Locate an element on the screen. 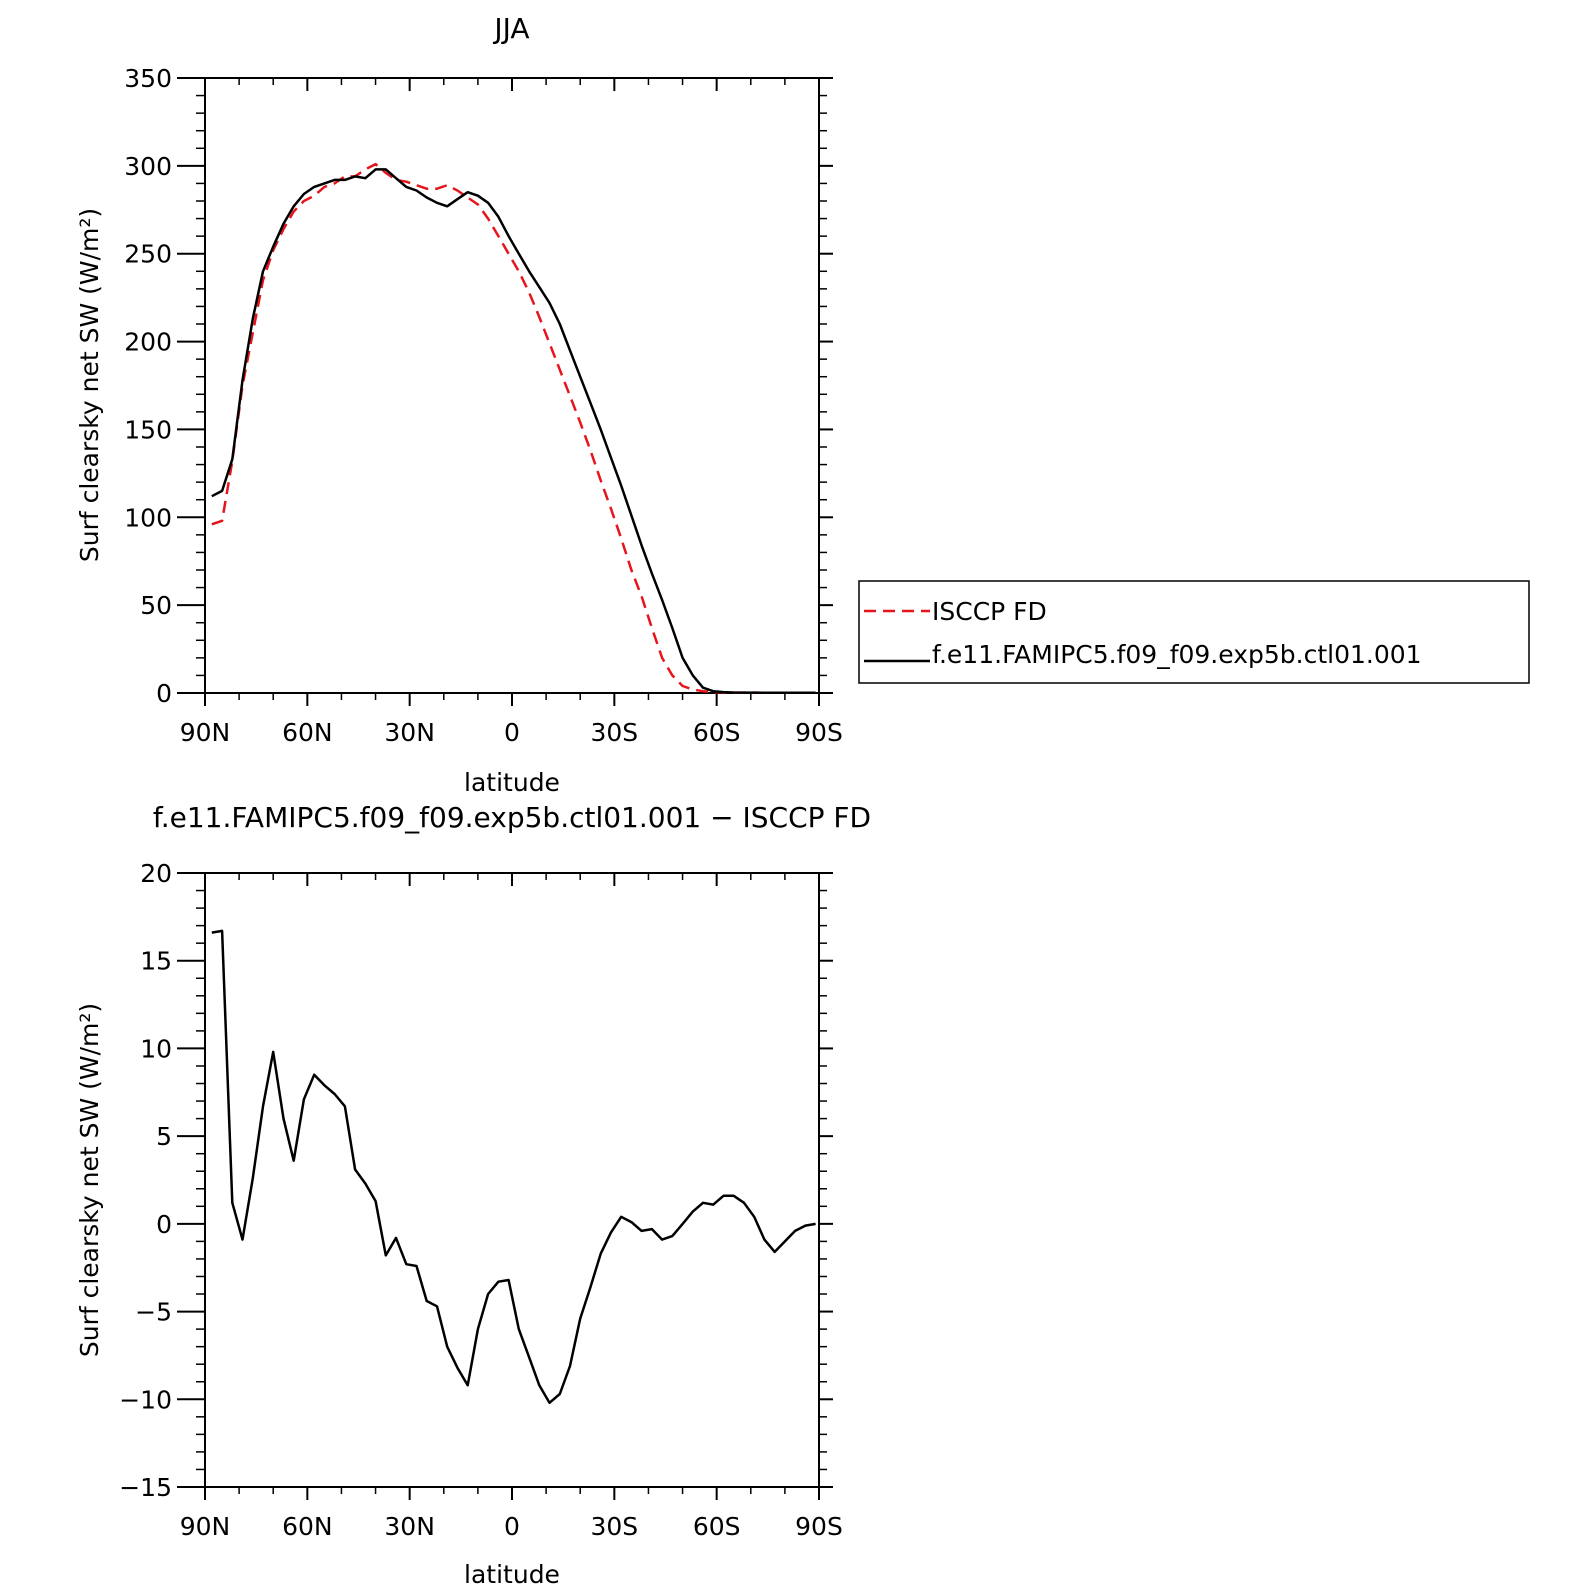 This screenshot has height=1585, width=1585. bottom-x-tick-label: 90S is located at coordinates (819, 1526).